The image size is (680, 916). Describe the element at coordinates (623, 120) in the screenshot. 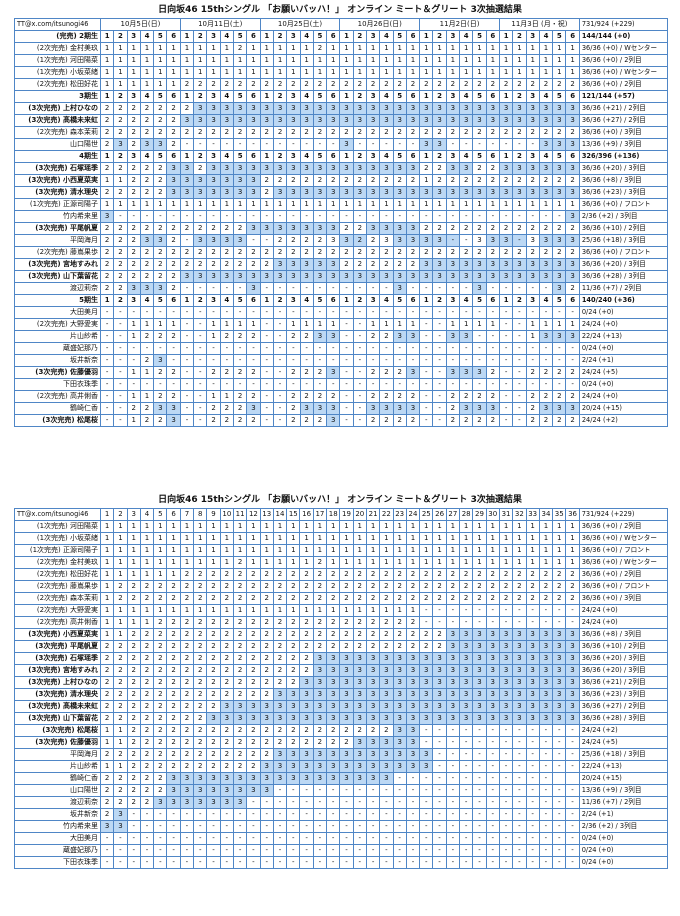

I see `summary-cell: 36/36 (+27) / 2列目` at that location.